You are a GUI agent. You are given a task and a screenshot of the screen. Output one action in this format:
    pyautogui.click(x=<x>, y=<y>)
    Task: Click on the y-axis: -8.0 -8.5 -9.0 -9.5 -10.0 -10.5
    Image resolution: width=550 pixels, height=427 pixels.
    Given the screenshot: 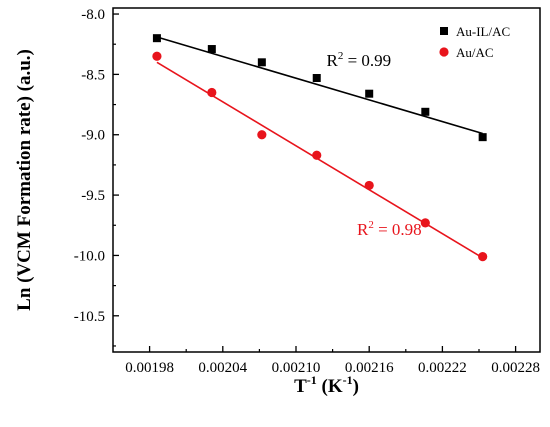 What is the action you would take?
    pyautogui.click(x=96, y=177)
    